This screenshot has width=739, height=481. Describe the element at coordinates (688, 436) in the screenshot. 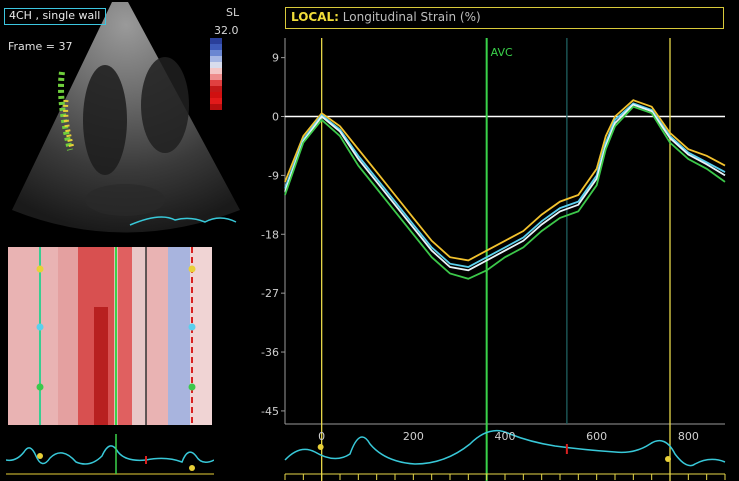

I see `x-tick-label: 800` at that location.